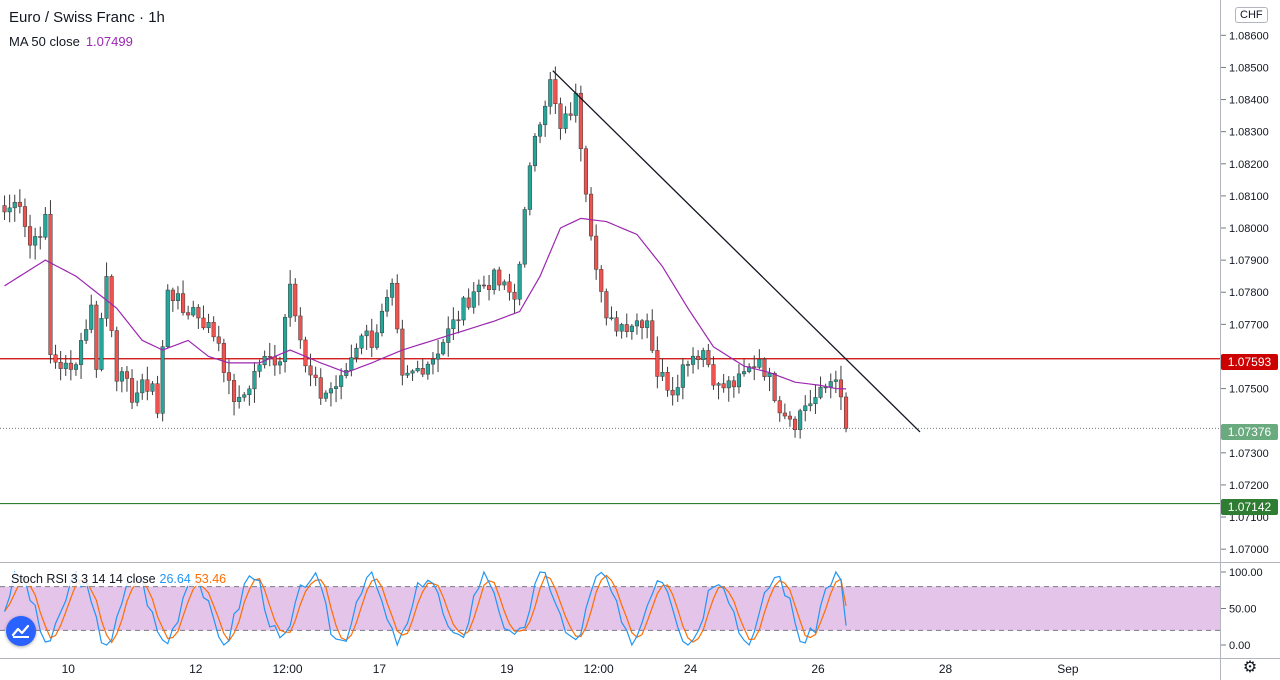 The height and width of the screenshot is (680, 1280). Describe the element at coordinates (119, 579) in the screenshot. I see `stoch-legend: Stoch RSI 3 3 14 14 close 26.64 53.46` at that location.